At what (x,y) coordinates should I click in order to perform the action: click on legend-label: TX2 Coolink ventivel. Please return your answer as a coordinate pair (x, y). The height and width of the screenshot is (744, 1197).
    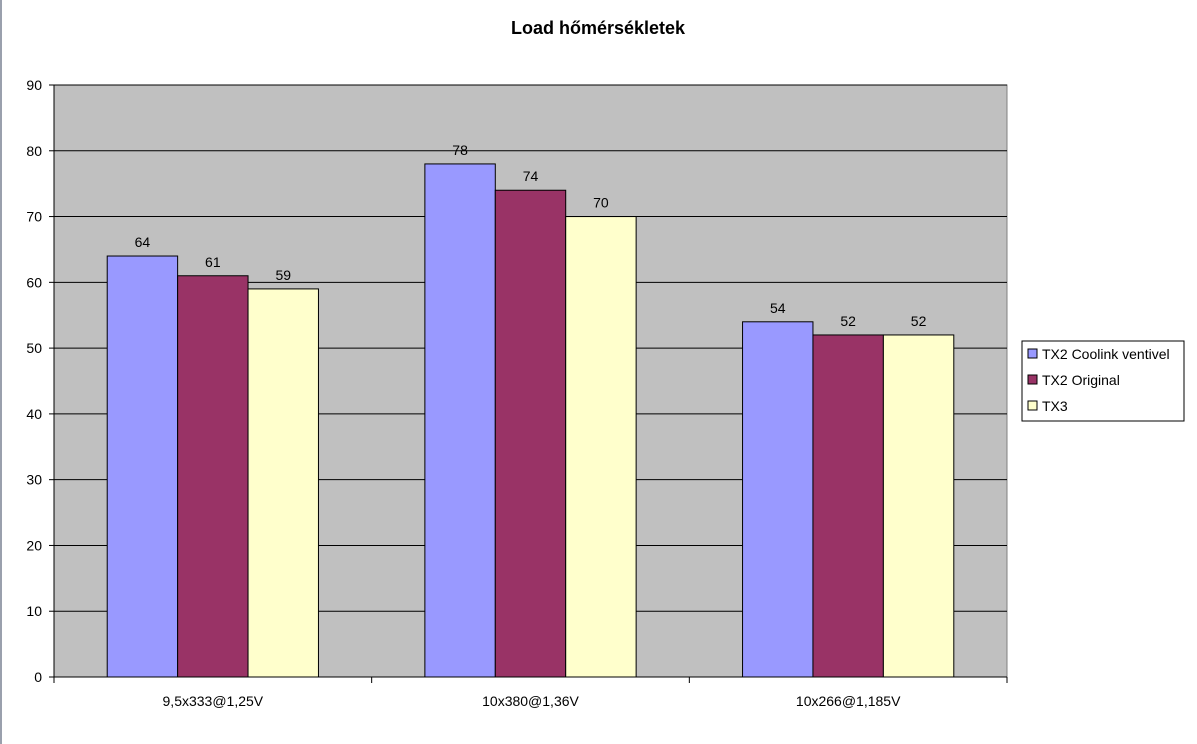
    Looking at the image, I should click on (1106, 354).